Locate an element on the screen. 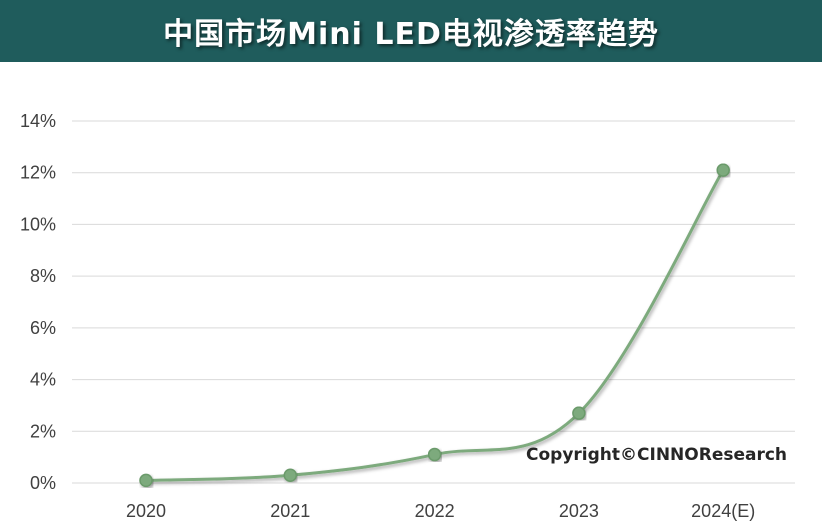  x-tick-label: 2022 is located at coordinates (435, 511).